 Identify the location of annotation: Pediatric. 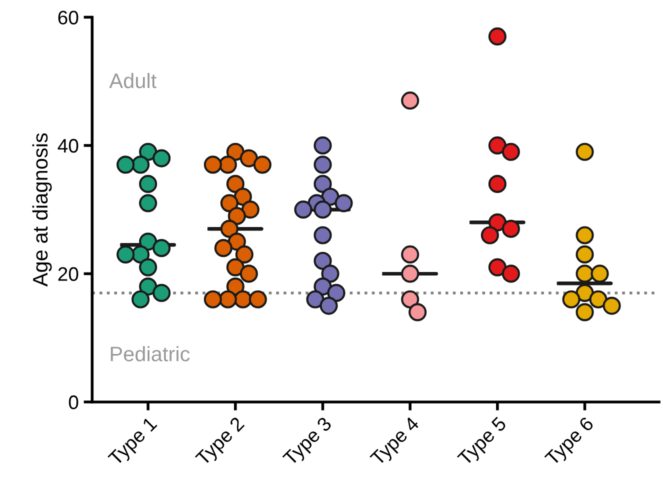
(150, 354).